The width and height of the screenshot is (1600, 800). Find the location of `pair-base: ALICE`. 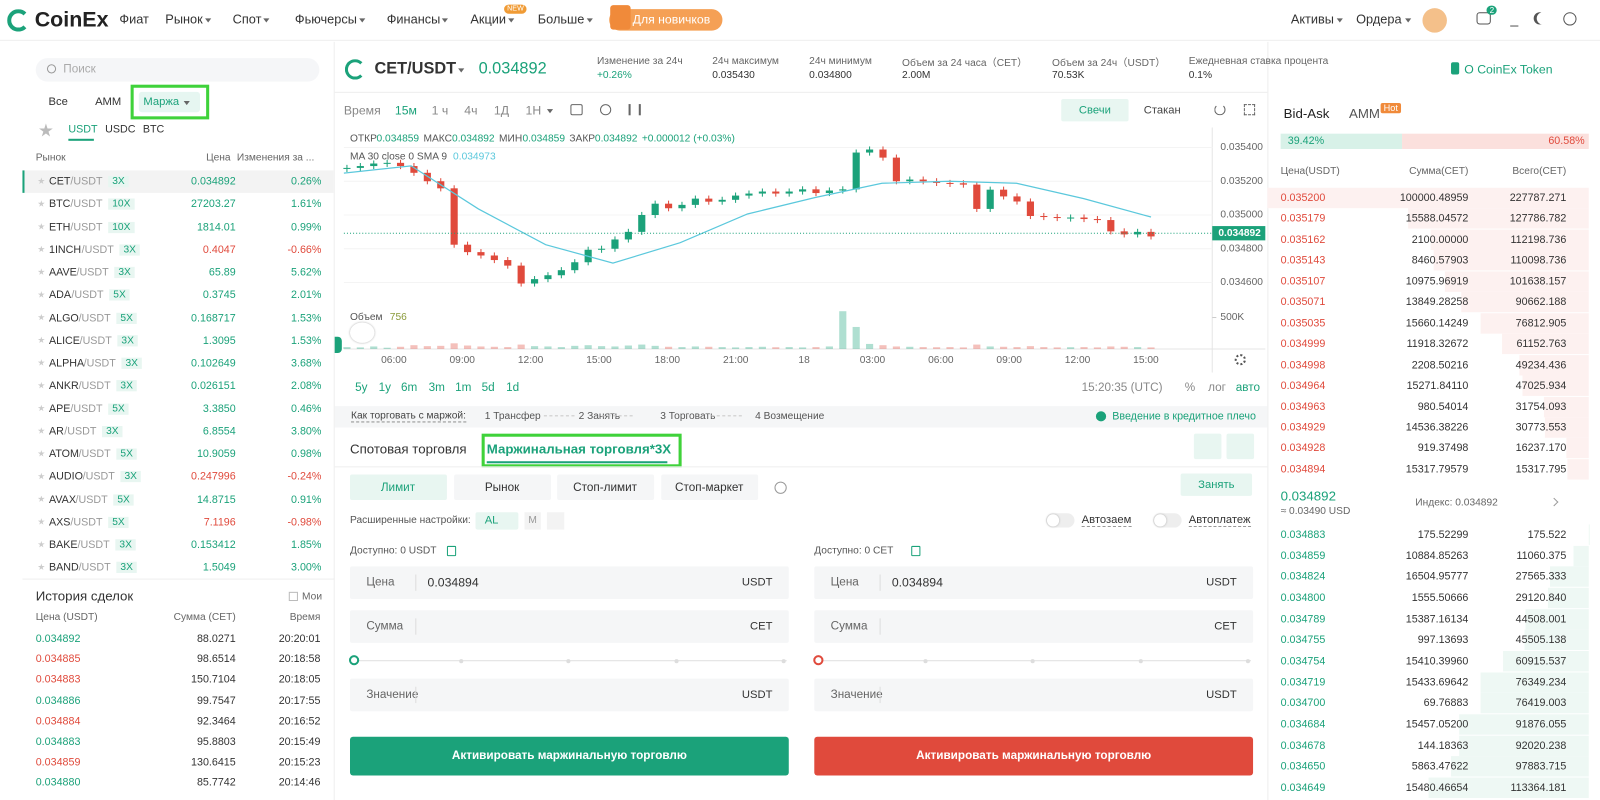

pair-base: ALICE is located at coordinates (64, 340).